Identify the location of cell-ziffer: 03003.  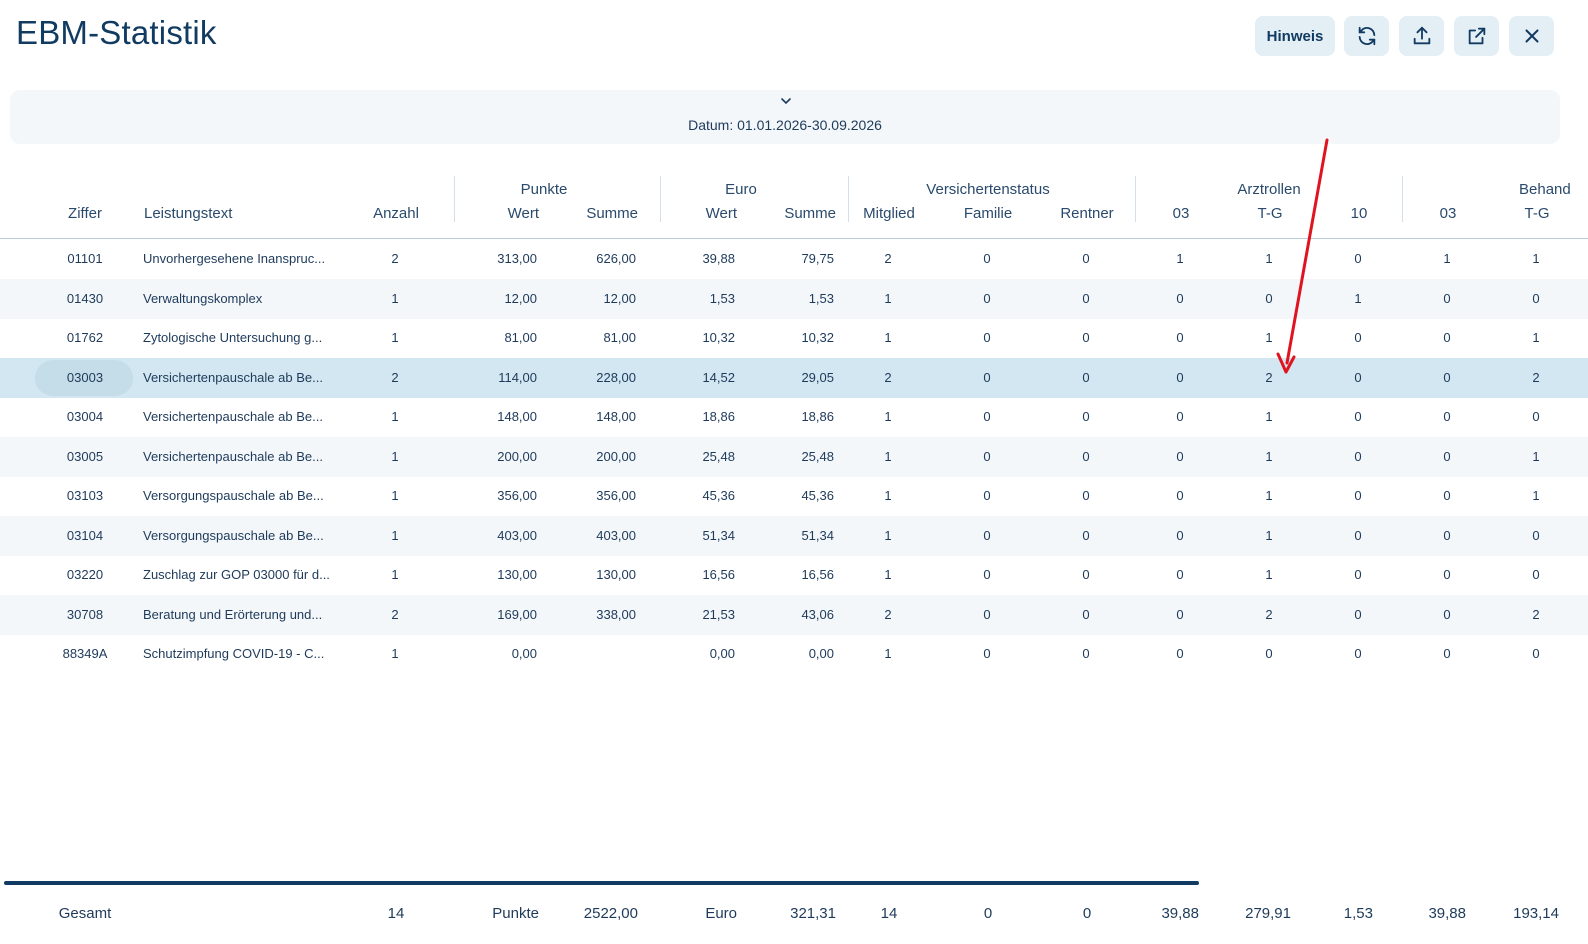
(85, 377).